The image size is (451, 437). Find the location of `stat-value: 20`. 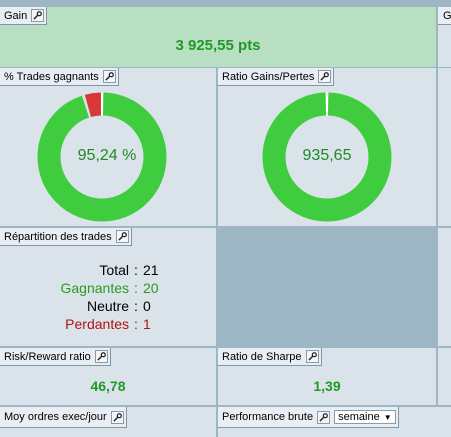

stat-value: 20 is located at coordinates (151, 288).